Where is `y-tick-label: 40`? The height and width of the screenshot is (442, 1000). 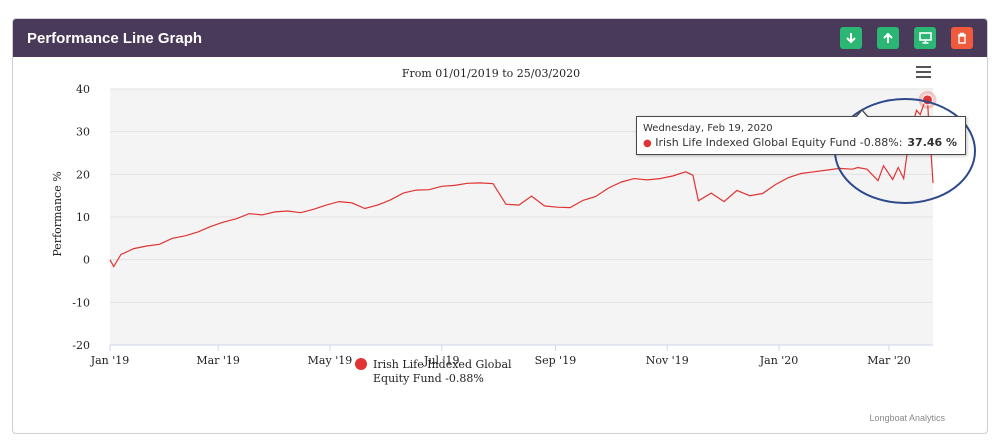
y-tick-label: 40 is located at coordinates (83, 89).